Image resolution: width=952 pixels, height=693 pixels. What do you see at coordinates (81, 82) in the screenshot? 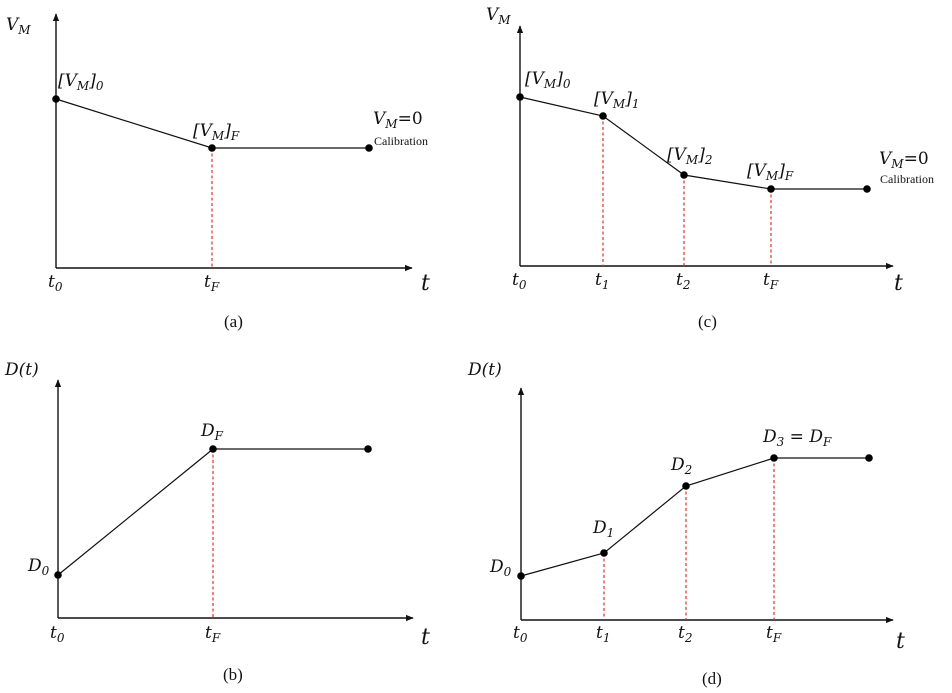
I see `panel-a-label-0: [VM]0` at bounding box center [81, 82].